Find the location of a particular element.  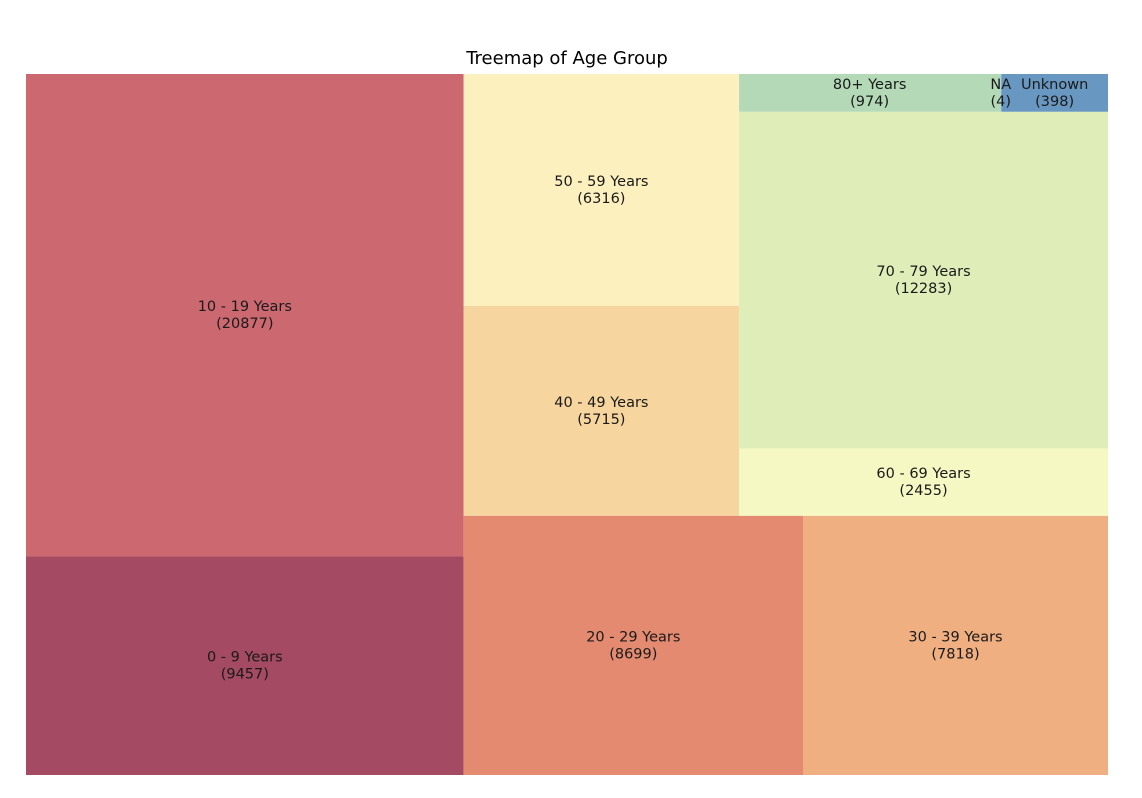

tile-value-20-29-years: (8699) is located at coordinates (633, 654).